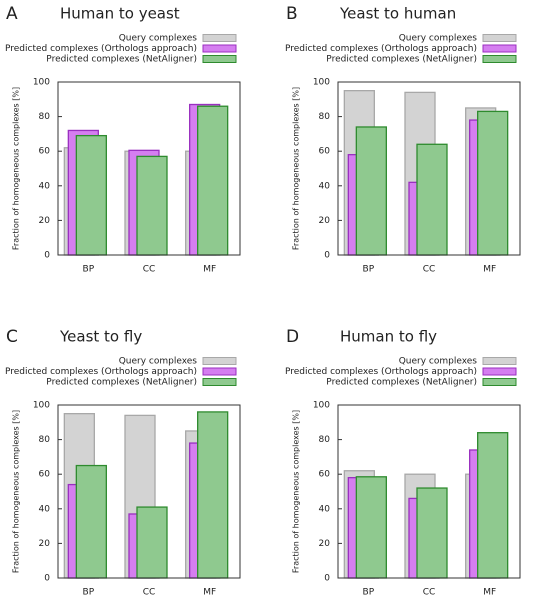  What do you see at coordinates (388, 337) in the screenshot?
I see `panel-title: Human to fly` at bounding box center [388, 337].